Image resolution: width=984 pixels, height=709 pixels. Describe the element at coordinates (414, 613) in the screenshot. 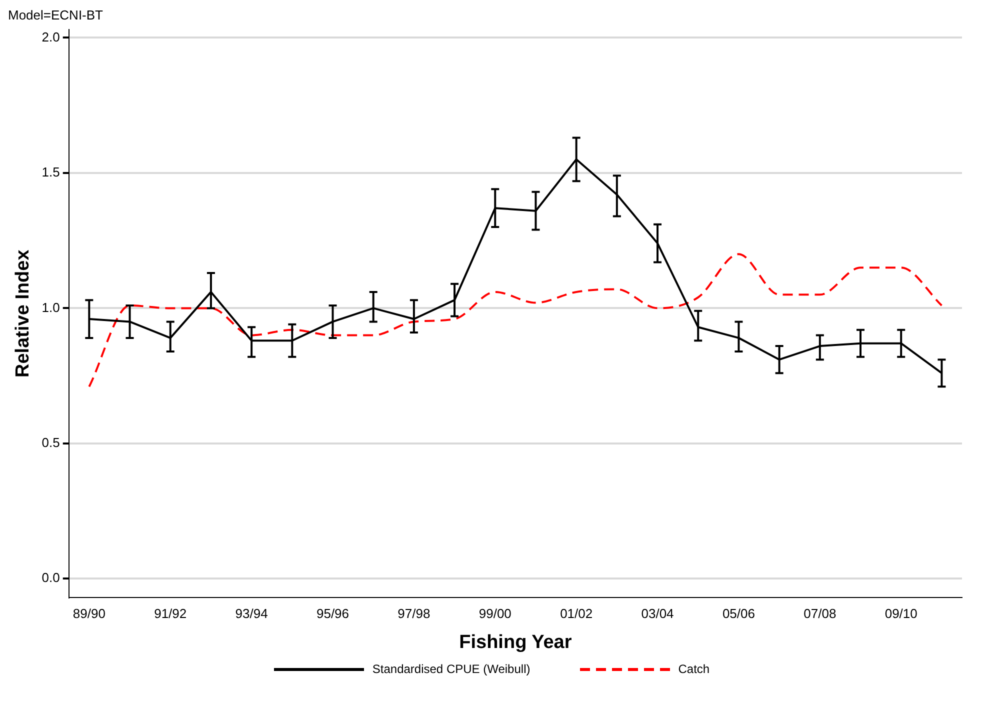

I see `x-tick-label: 97/98` at that location.